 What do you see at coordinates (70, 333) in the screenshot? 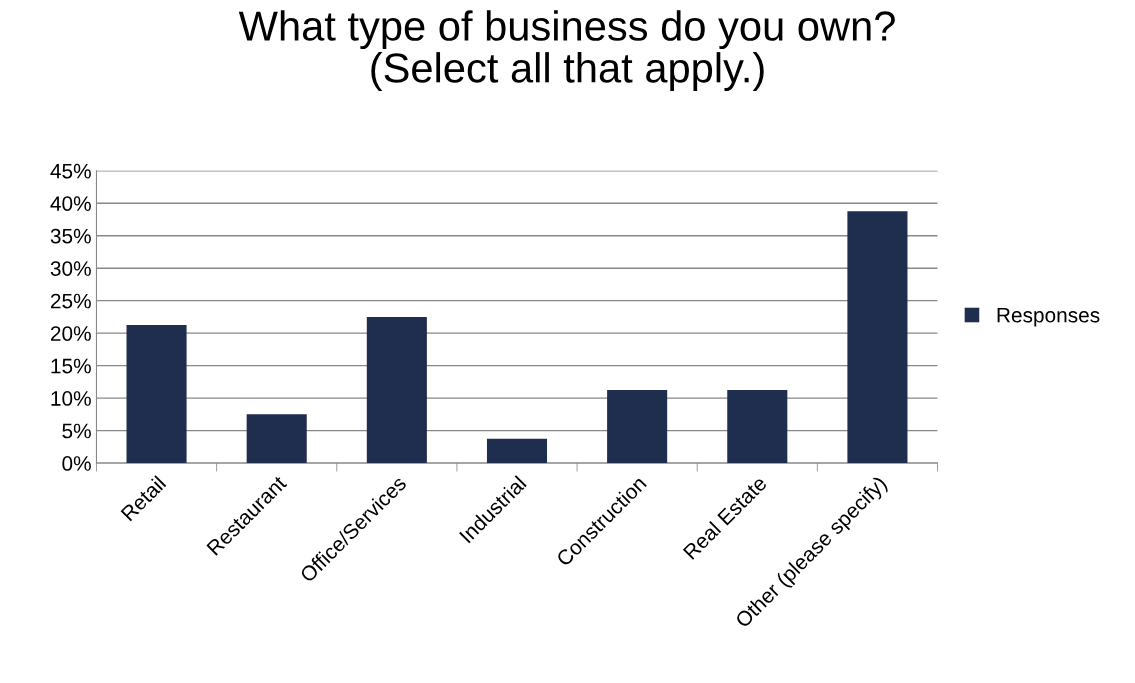
I see `y-tick-label: 20%` at bounding box center [70, 333].